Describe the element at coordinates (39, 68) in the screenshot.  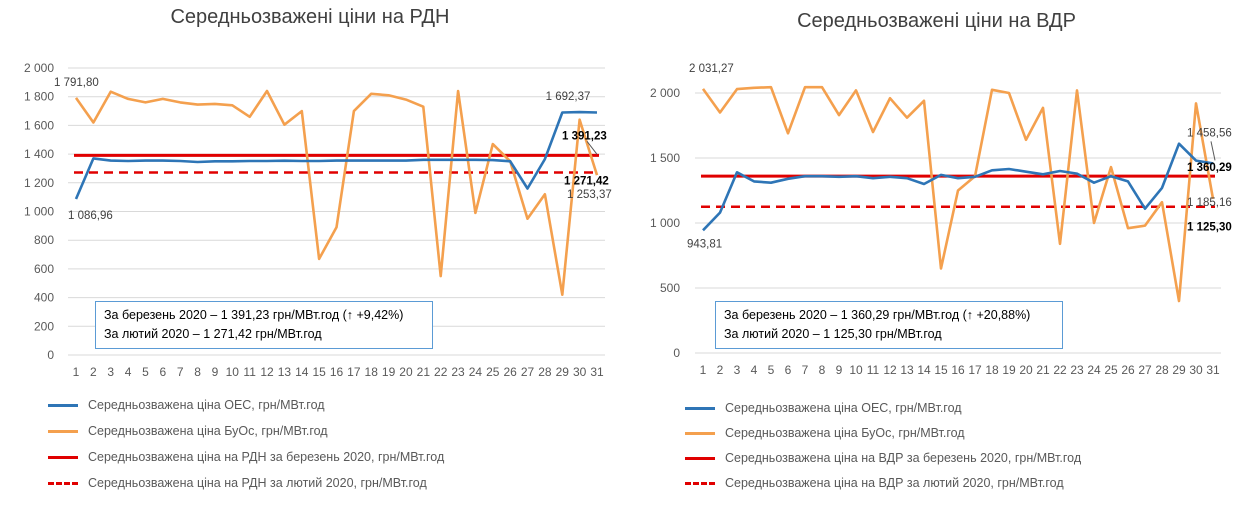
I see `y-tick-label: 2 000` at that location.